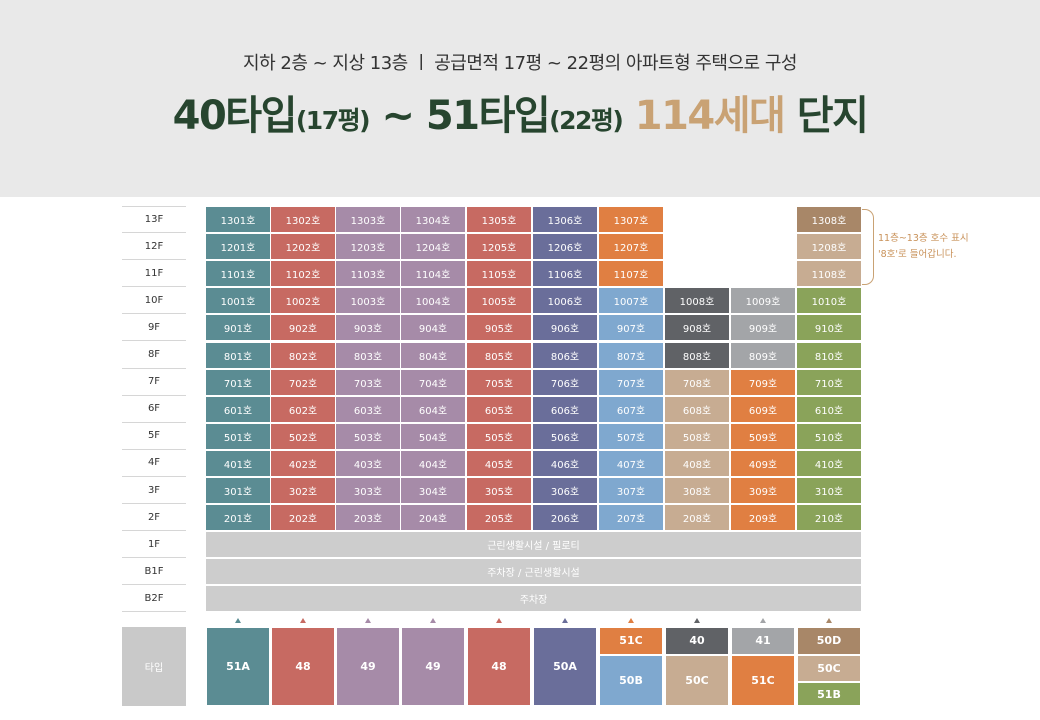  What do you see at coordinates (238, 666) in the screenshot?
I see `type-cell: 51A` at bounding box center [238, 666].